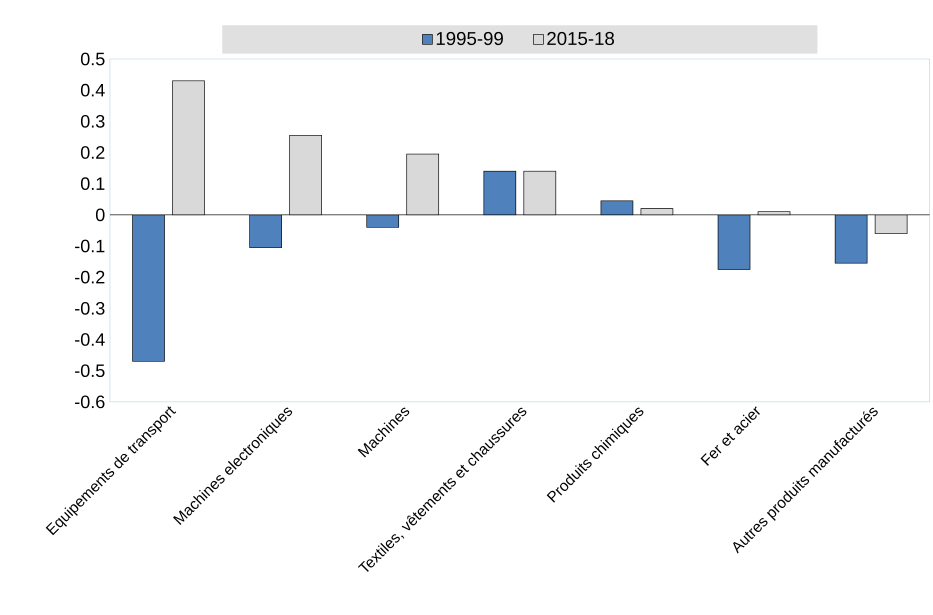 This screenshot has height=615, width=933. What do you see at coordinates (92, 183) in the screenshot?
I see `y-tick-label: 0.1` at bounding box center [92, 183].